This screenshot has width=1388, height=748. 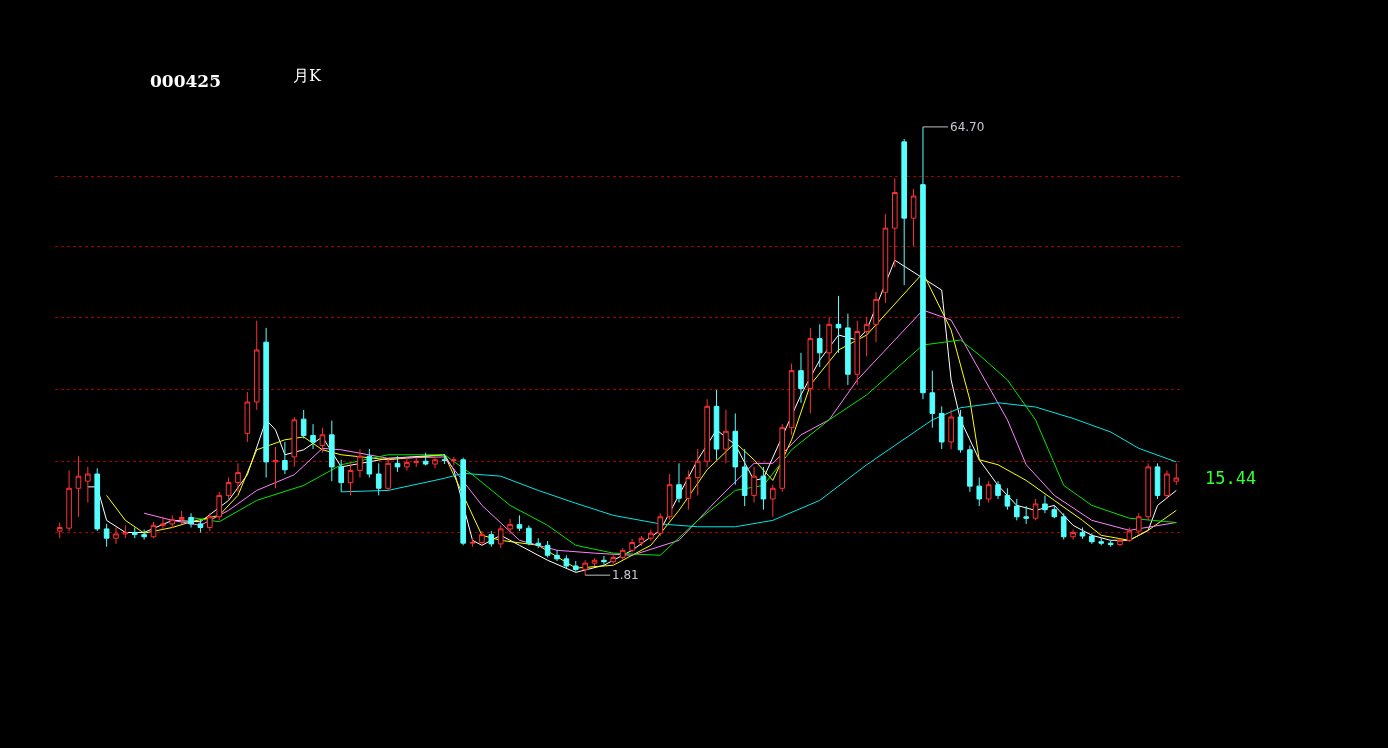 What do you see at coordinates (625, 575) in the screenshot?
I see `annotation: 1.81` at bounding box center [625, 575].